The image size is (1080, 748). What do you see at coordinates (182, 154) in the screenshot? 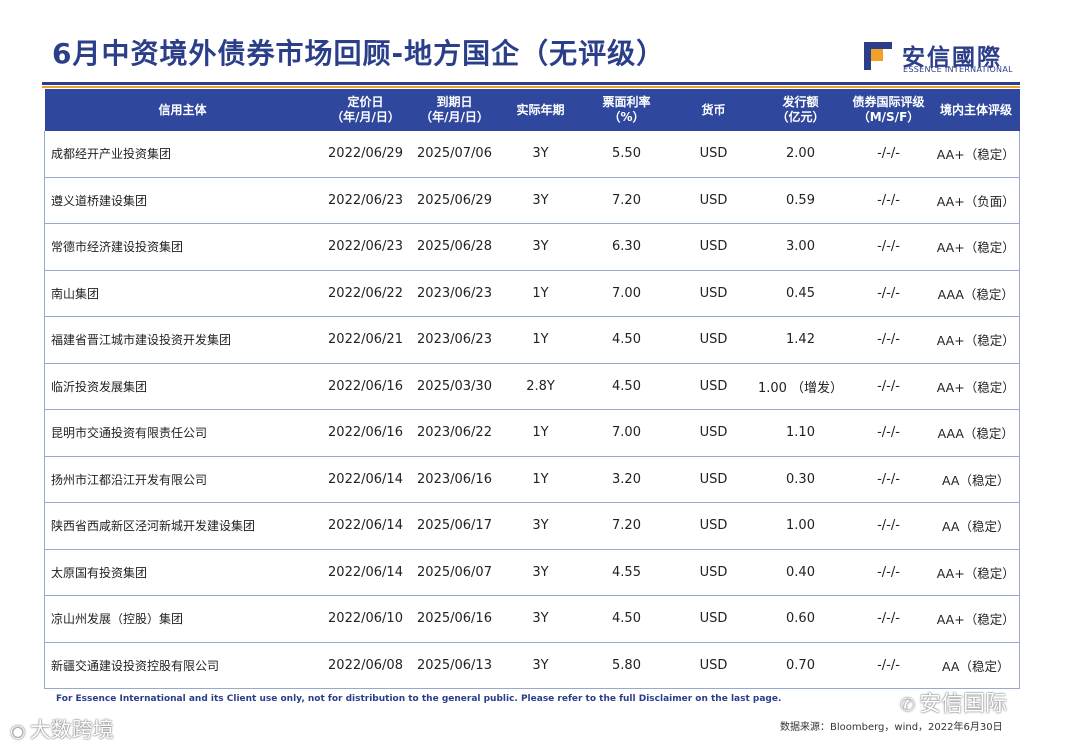
I see `cell-issuer: 成都经开产业投资集团` at bounding box center [182, 154].